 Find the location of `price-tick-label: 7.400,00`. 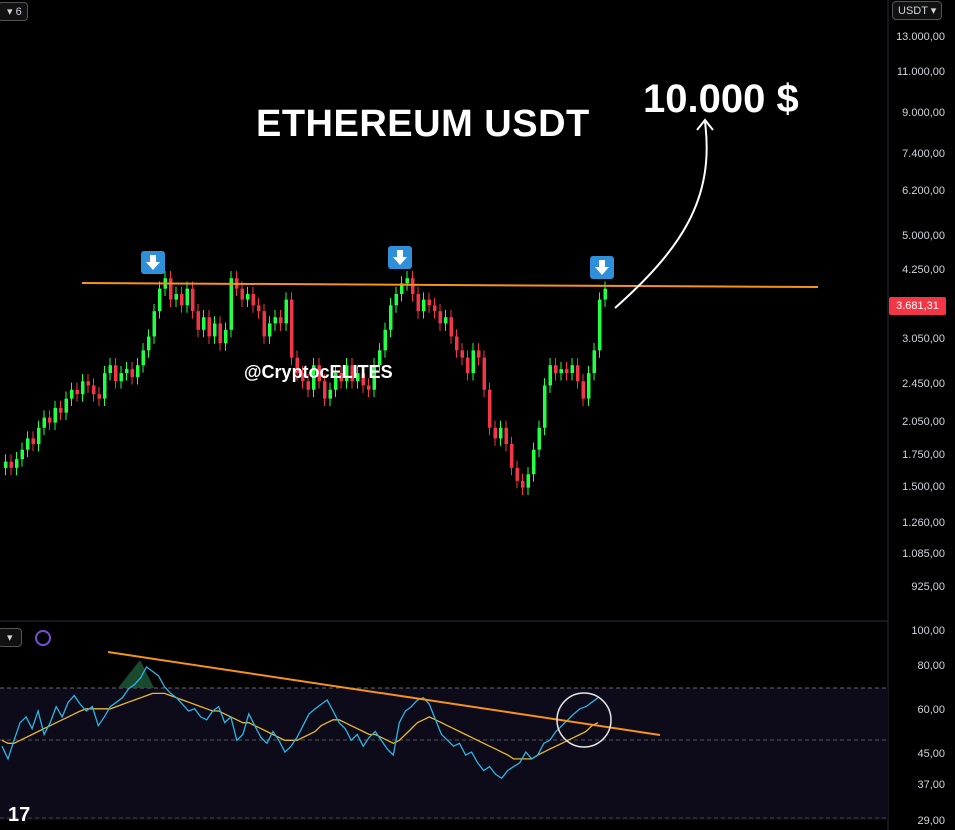

price-tick-label: 7.400,00 is located at coordinates (923, 154).